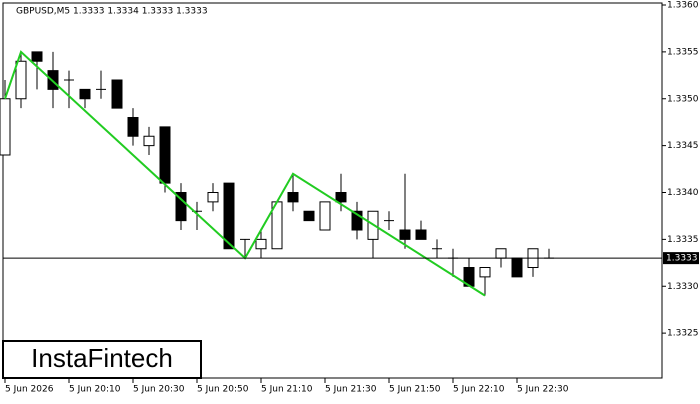 The image size is (700, 404). What do you see at coordinates (683, 52) in the screenshot?
I see `y-tick-label: 1.3355` at bounding box center [683, 52].